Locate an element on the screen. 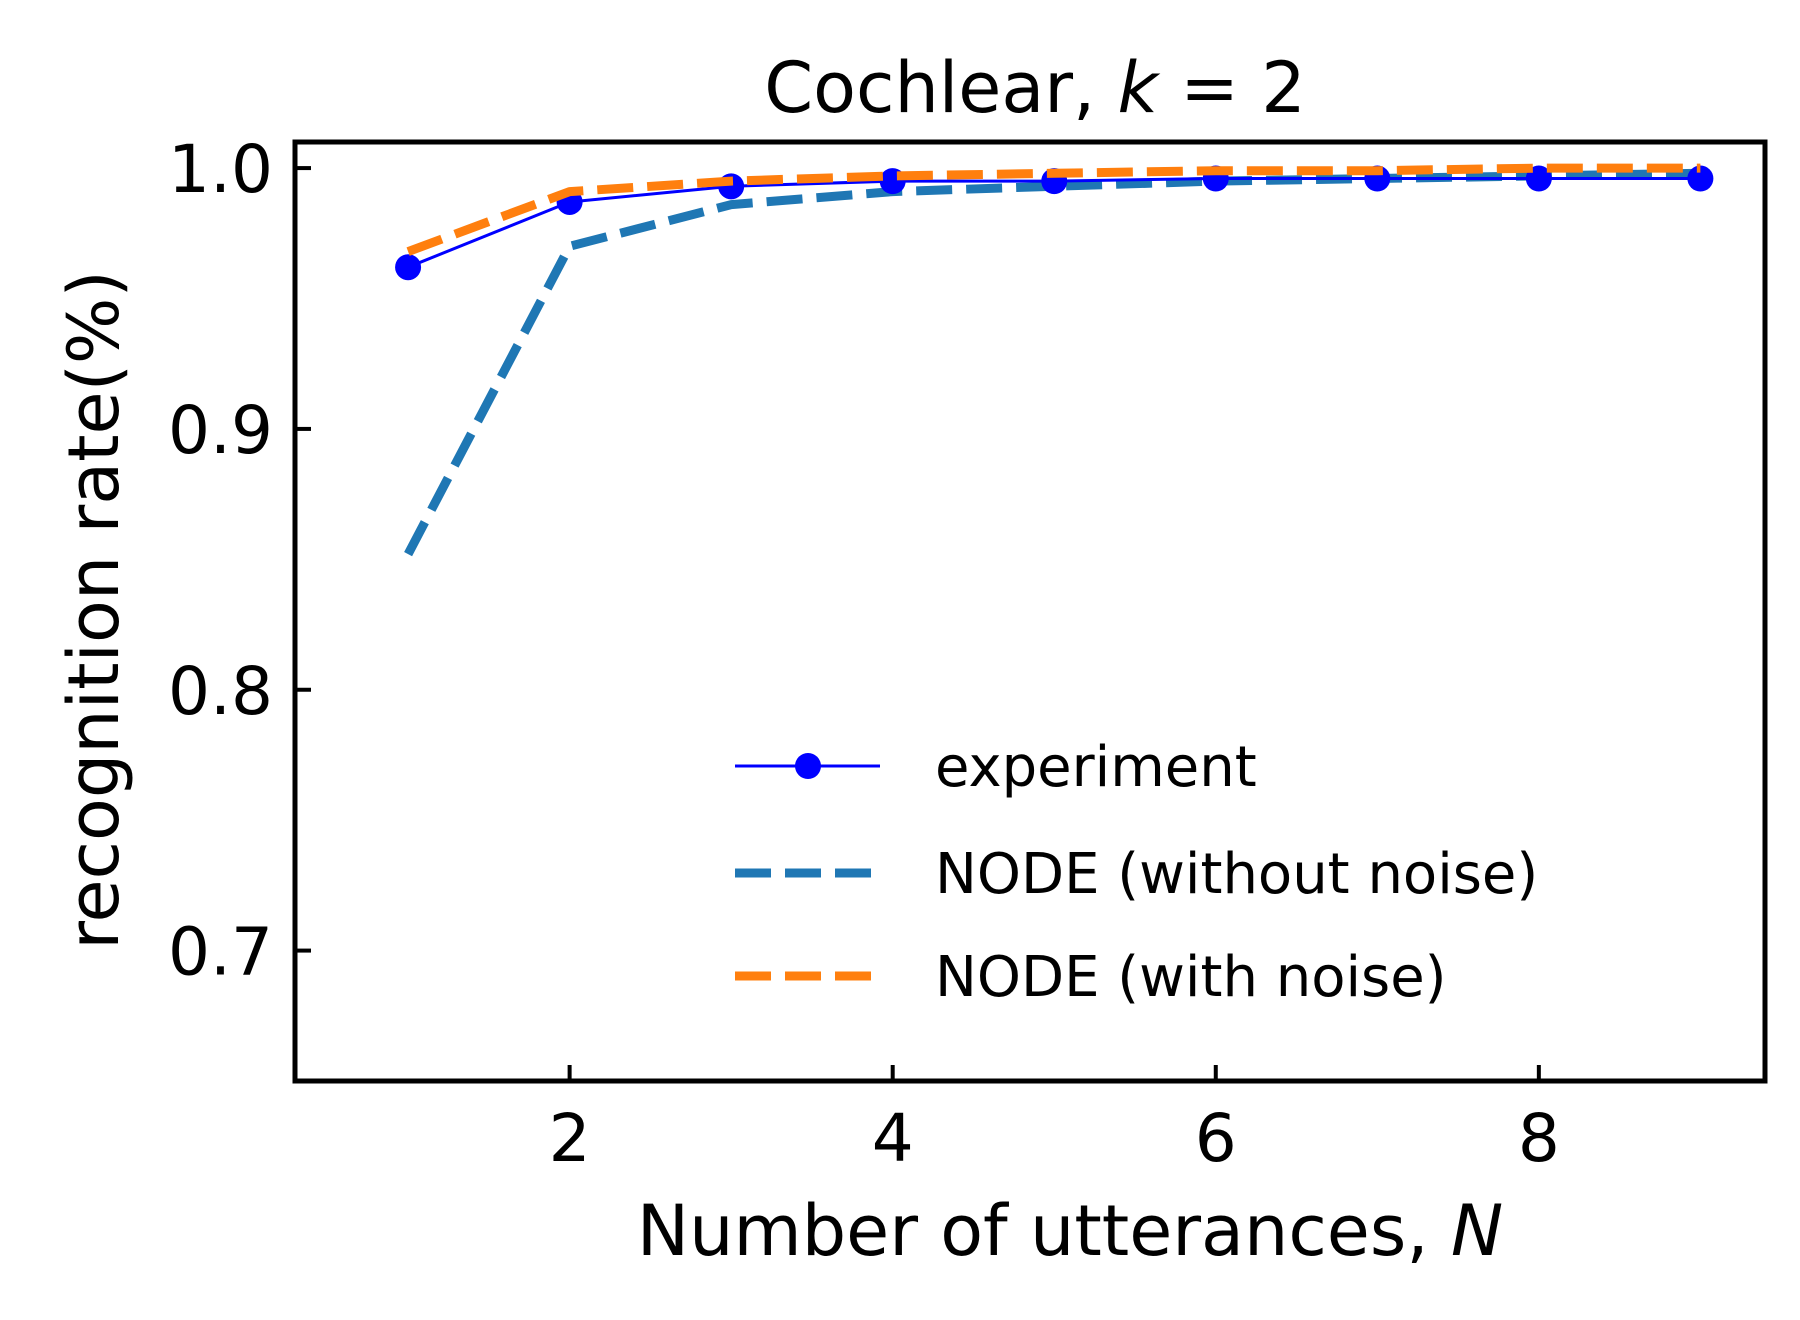 This screenshot has width=1800, height=1320. legend-marker-experiment is located at coordinates (808, 766).